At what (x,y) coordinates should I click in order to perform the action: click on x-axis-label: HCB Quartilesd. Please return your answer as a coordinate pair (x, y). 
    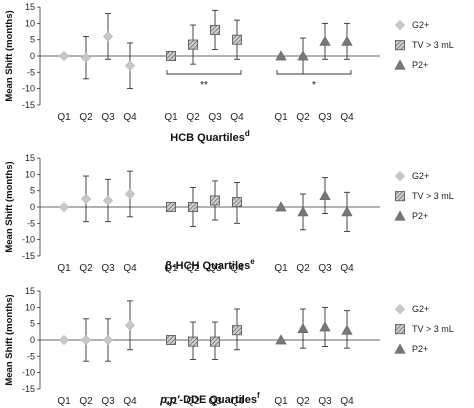
    Looking at the image, I should click on (210, 136).